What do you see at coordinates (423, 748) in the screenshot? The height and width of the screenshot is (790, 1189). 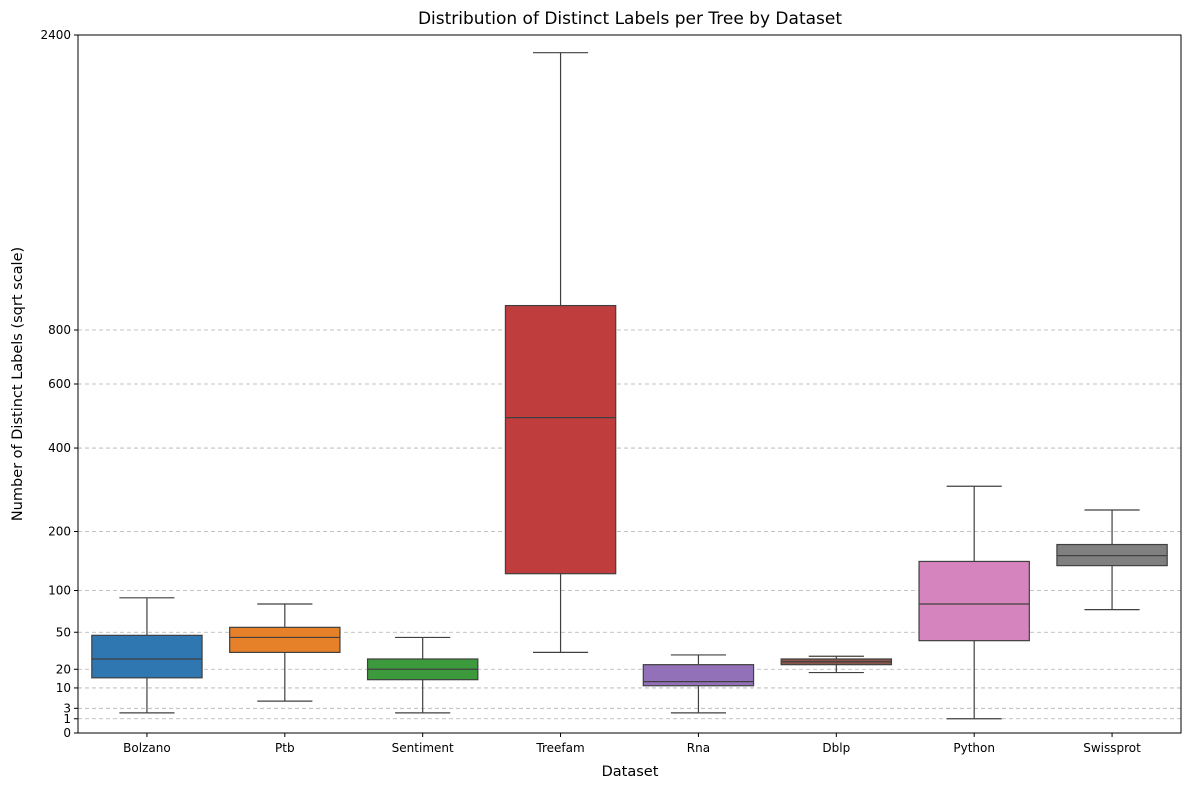 I see `x-tick-label: Sentiment` at bounding box center [423, 748].